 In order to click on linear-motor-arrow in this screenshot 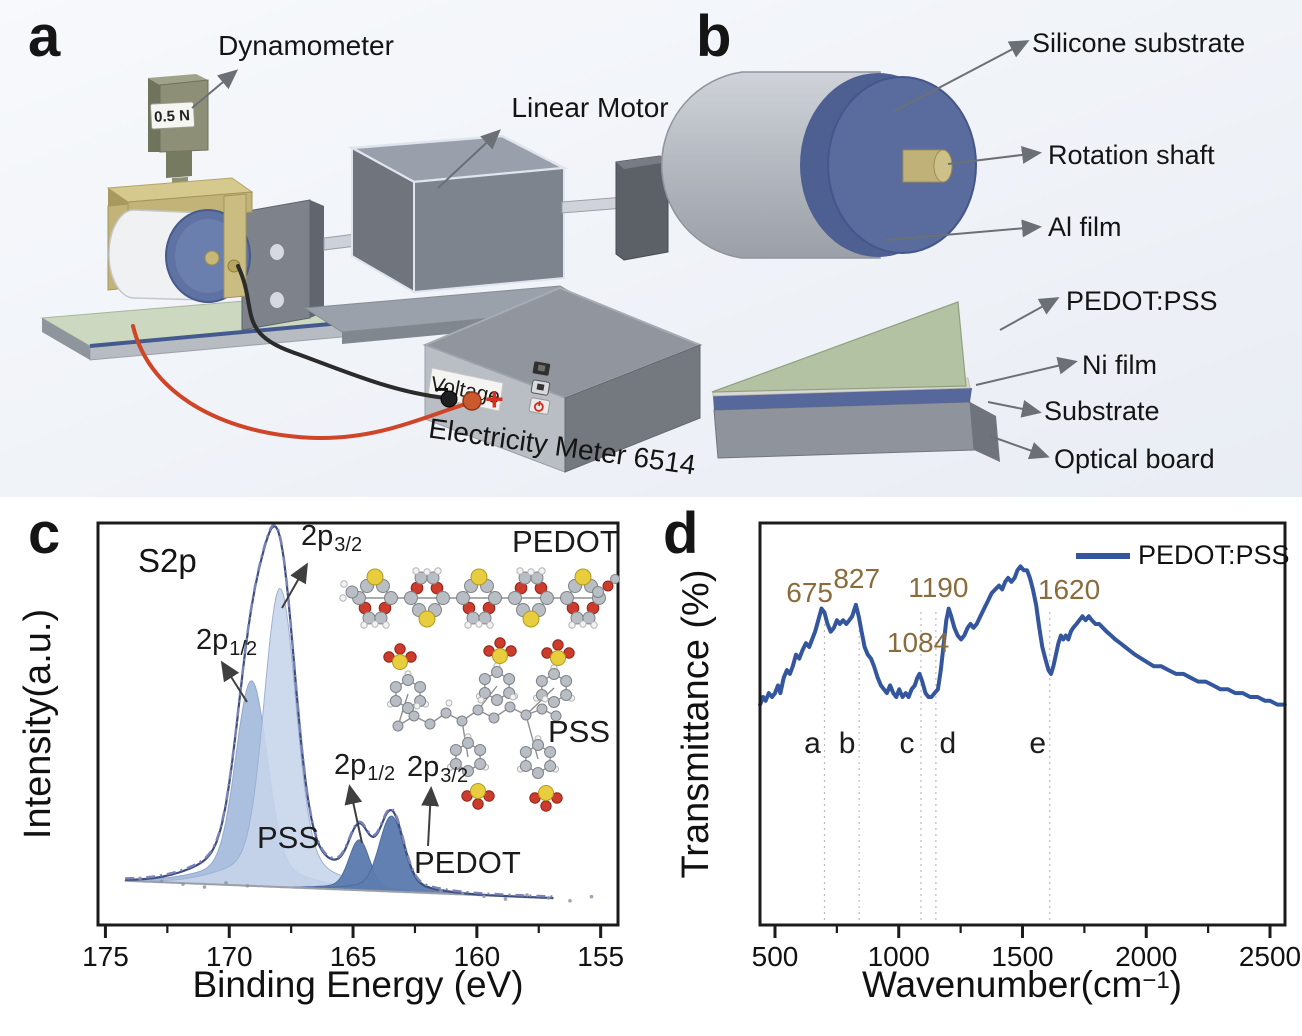, I will do `click(469, 159)`.